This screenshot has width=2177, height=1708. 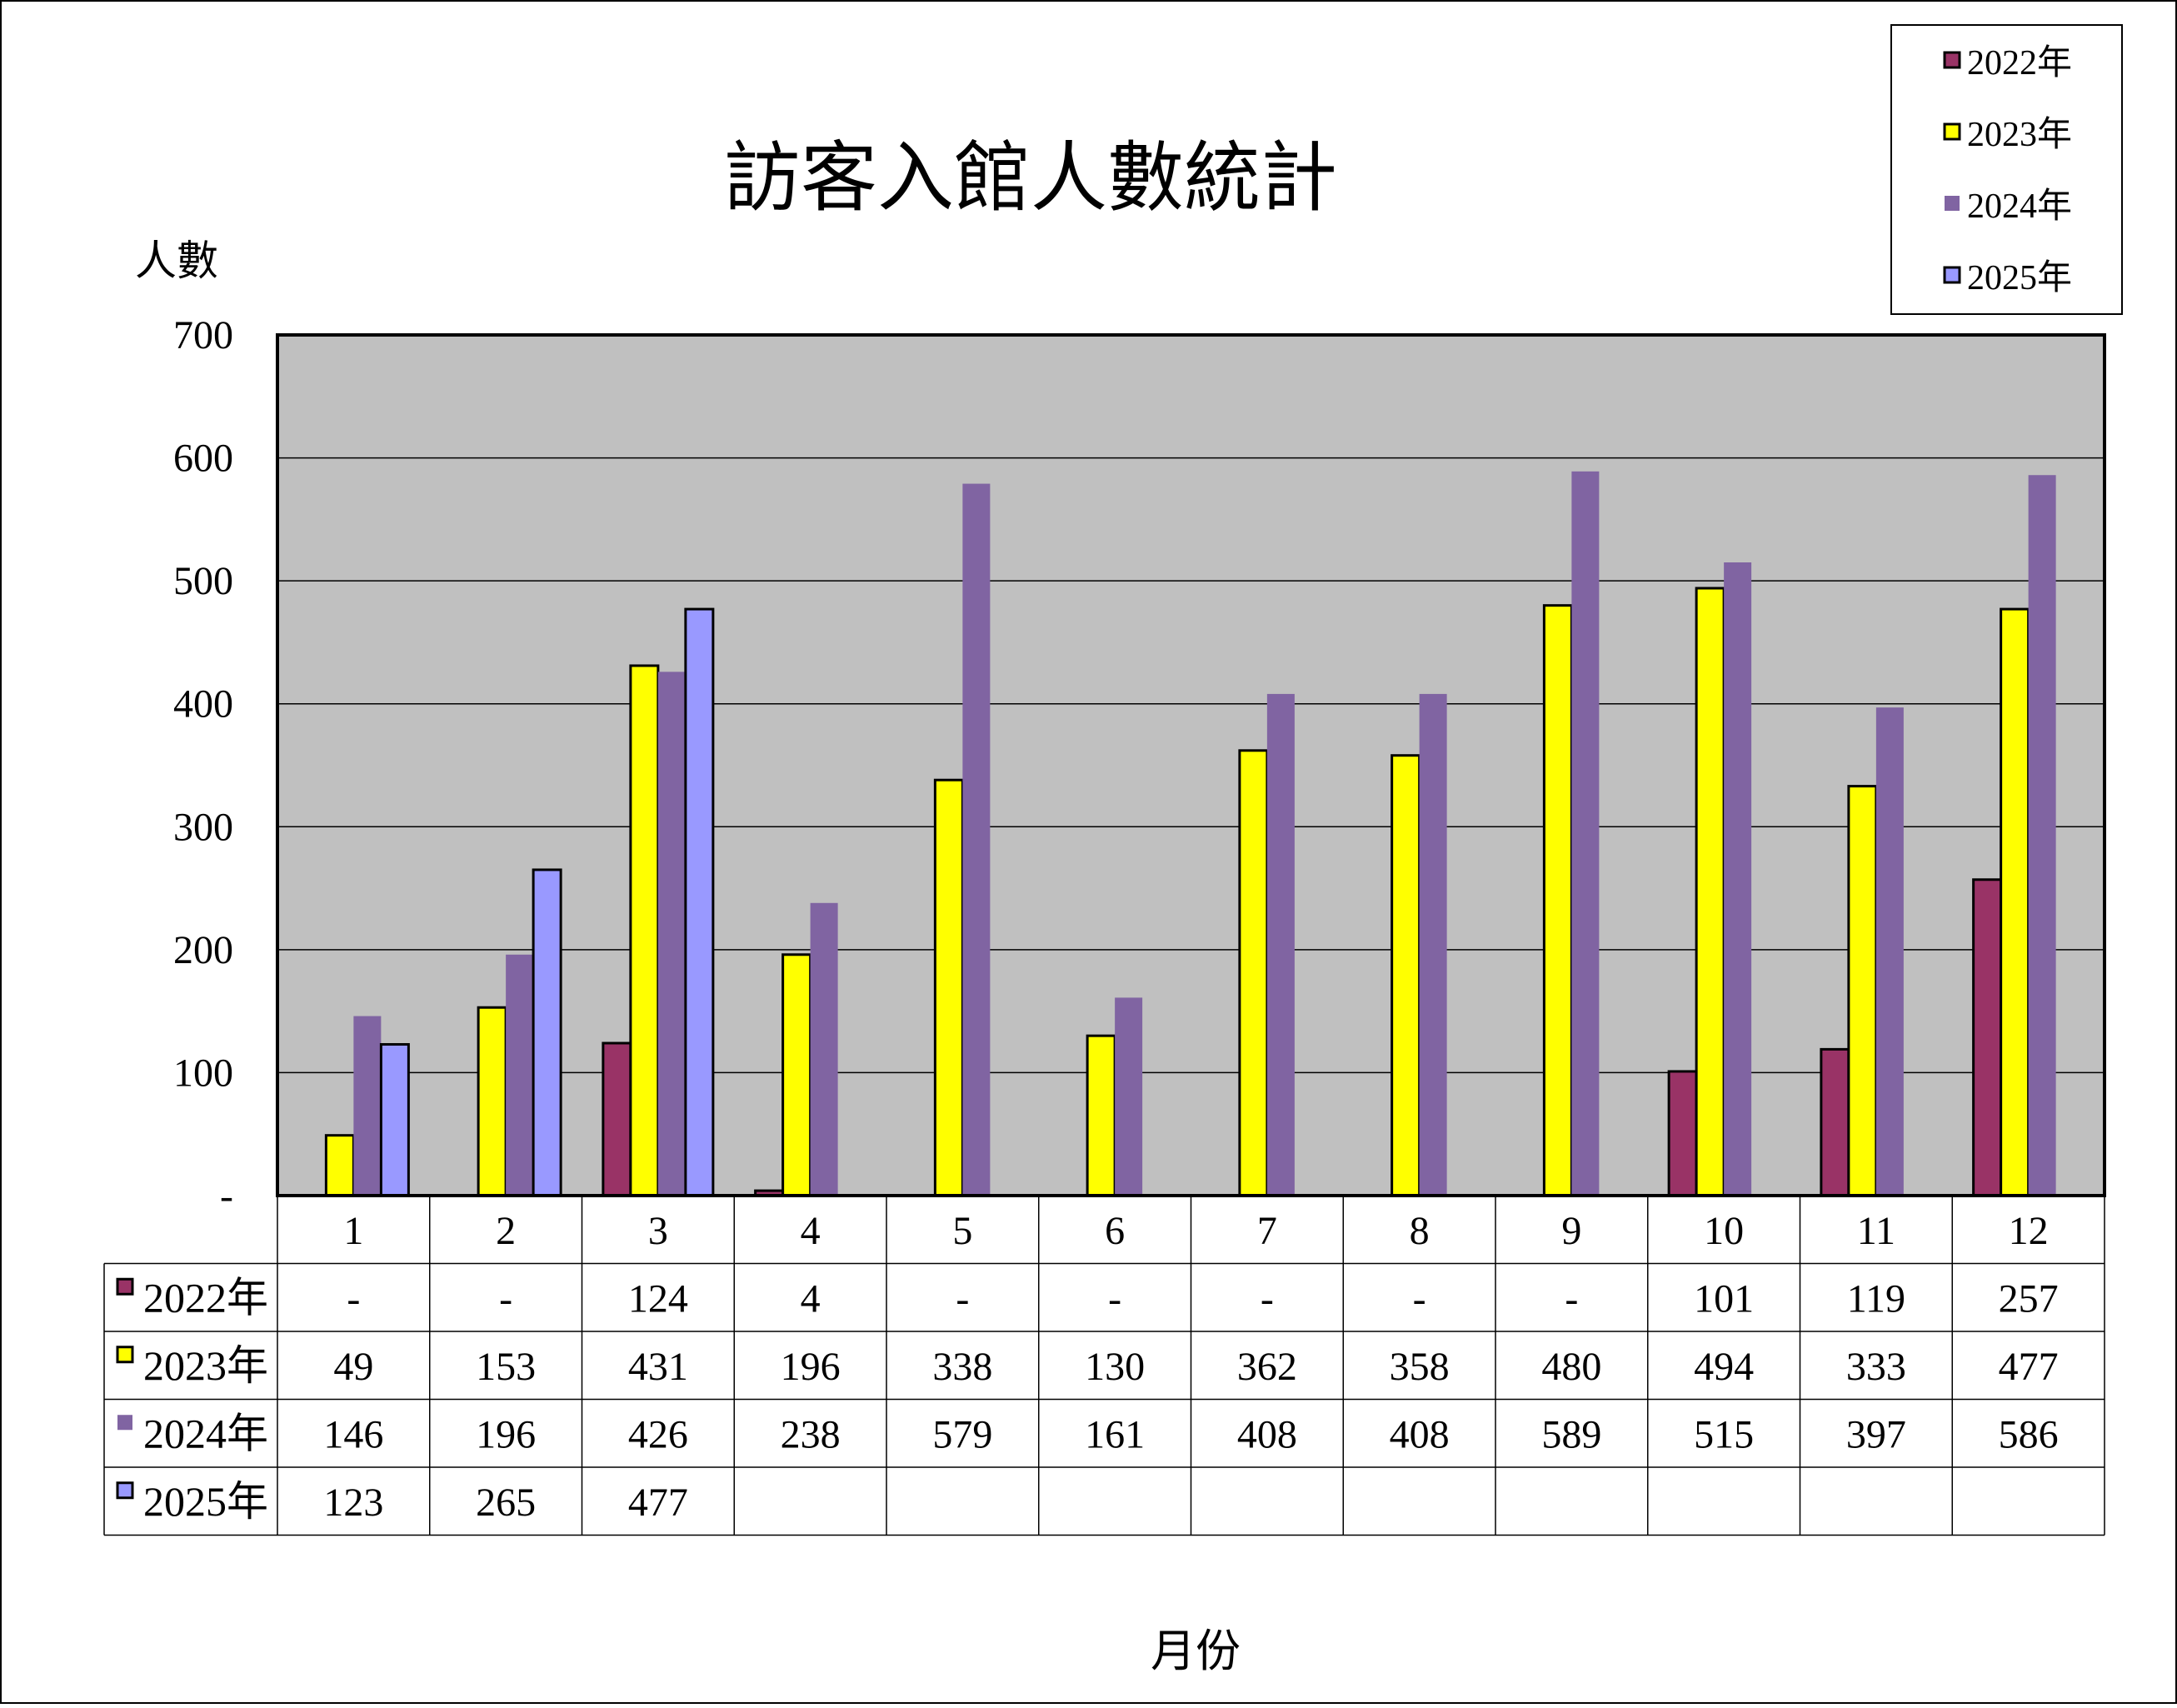 What do you see at coordinates (339, 1165) in the screenshot?
I see `bar-2023年-1` at bounding box center [339, 1165].